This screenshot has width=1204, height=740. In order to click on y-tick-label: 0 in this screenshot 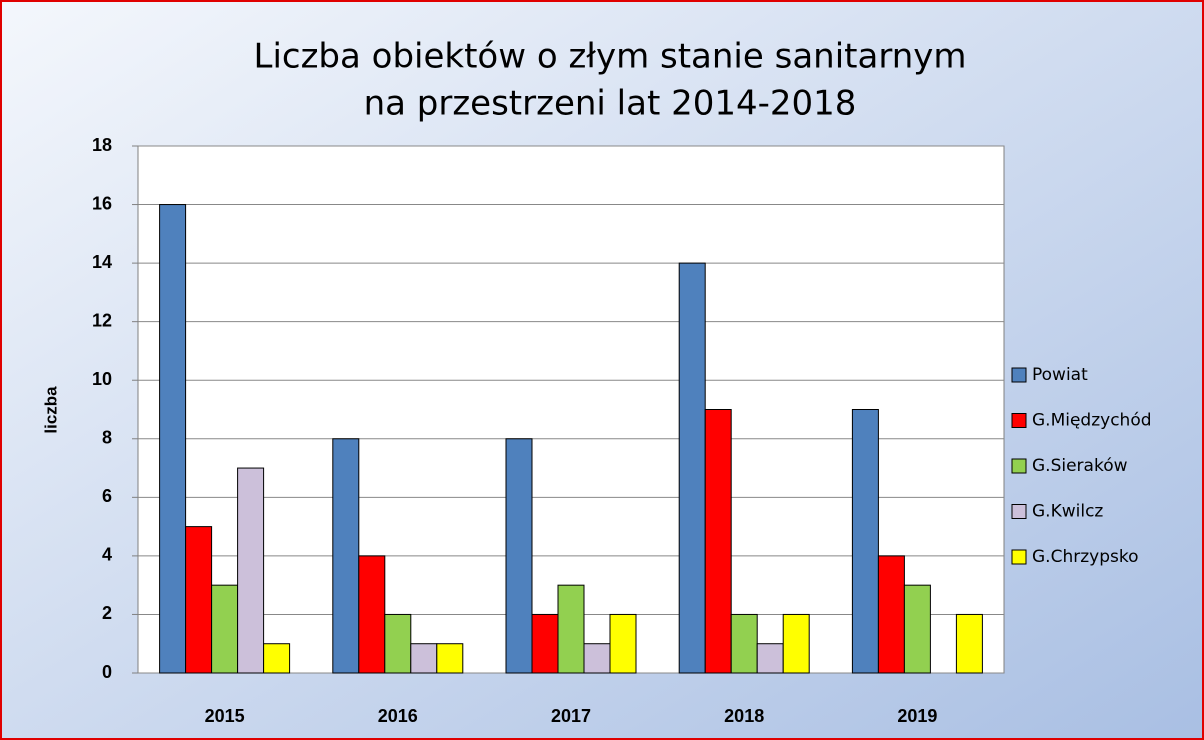, I will do `click(107, 672)`.